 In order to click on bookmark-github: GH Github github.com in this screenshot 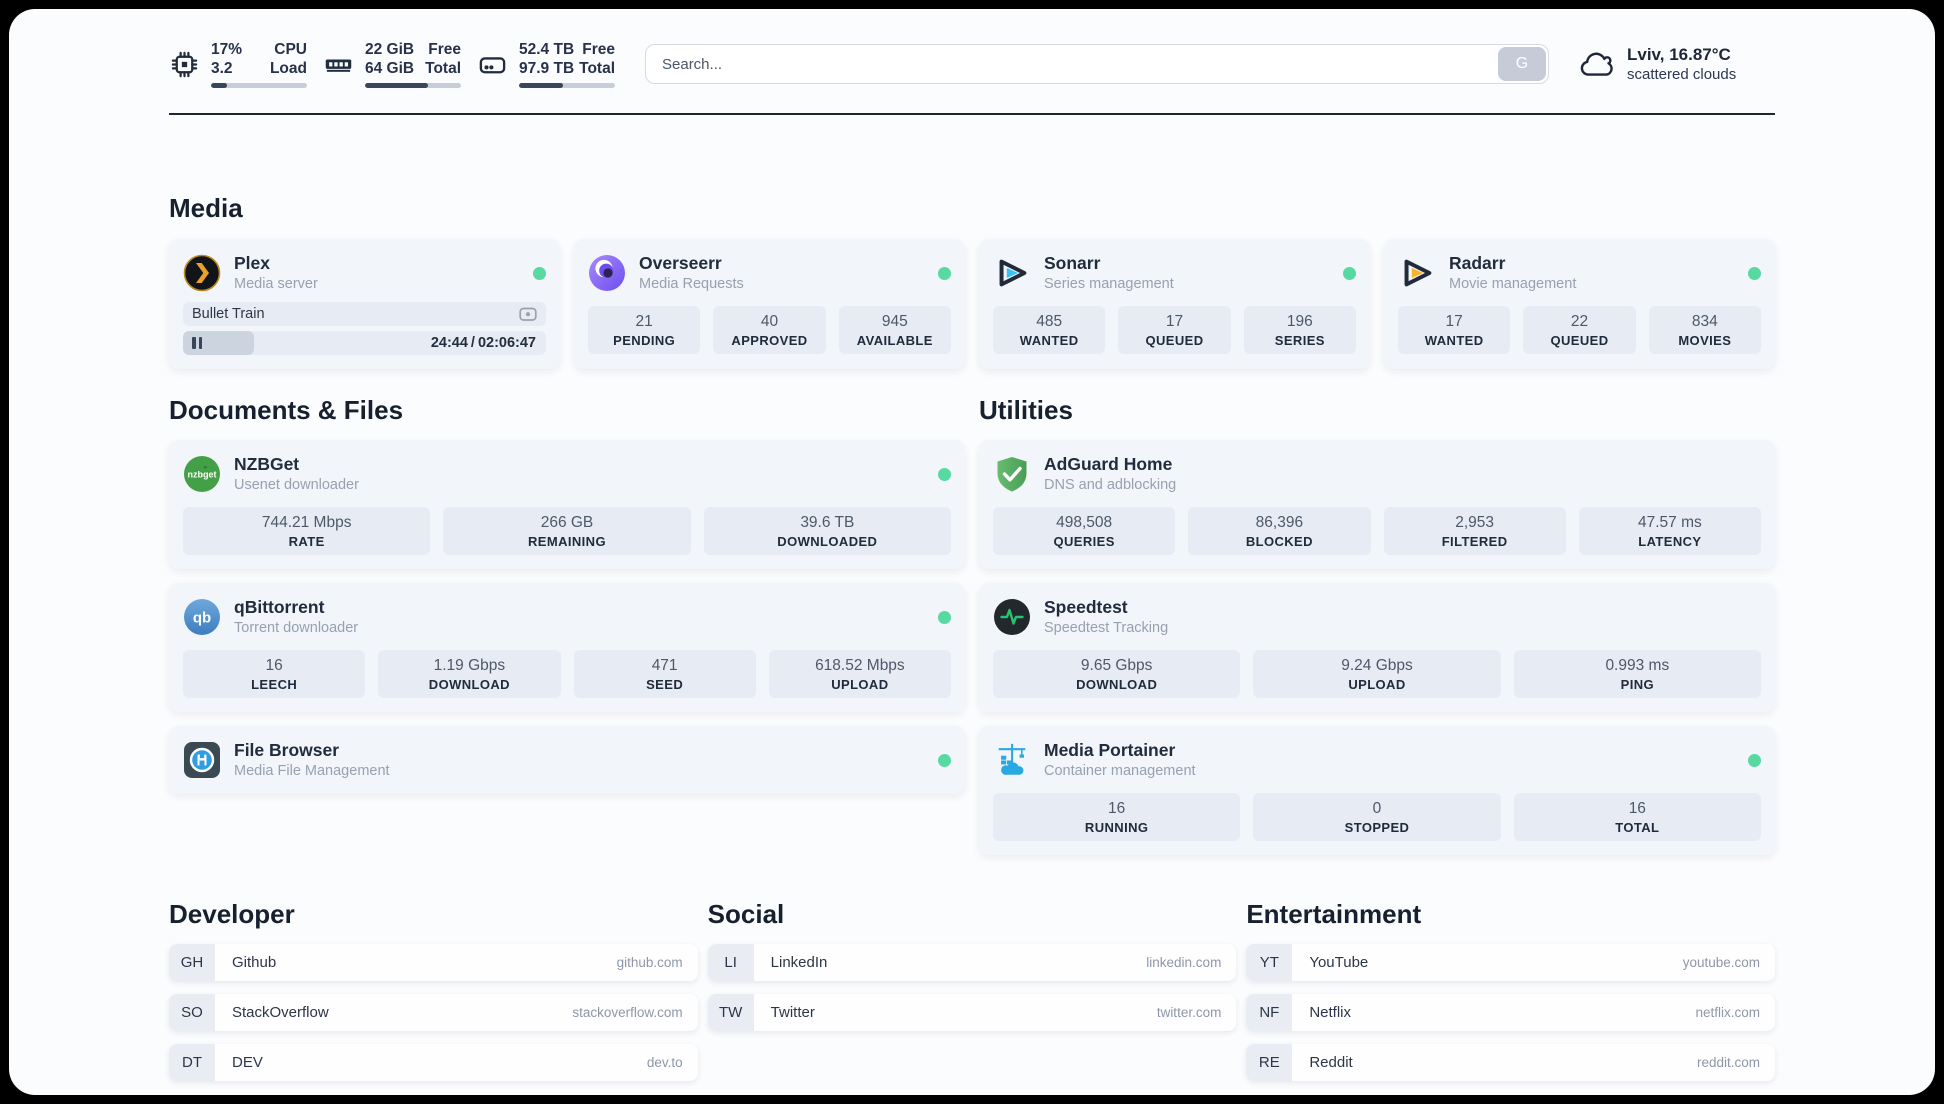, I will do `click(433, 962)`.